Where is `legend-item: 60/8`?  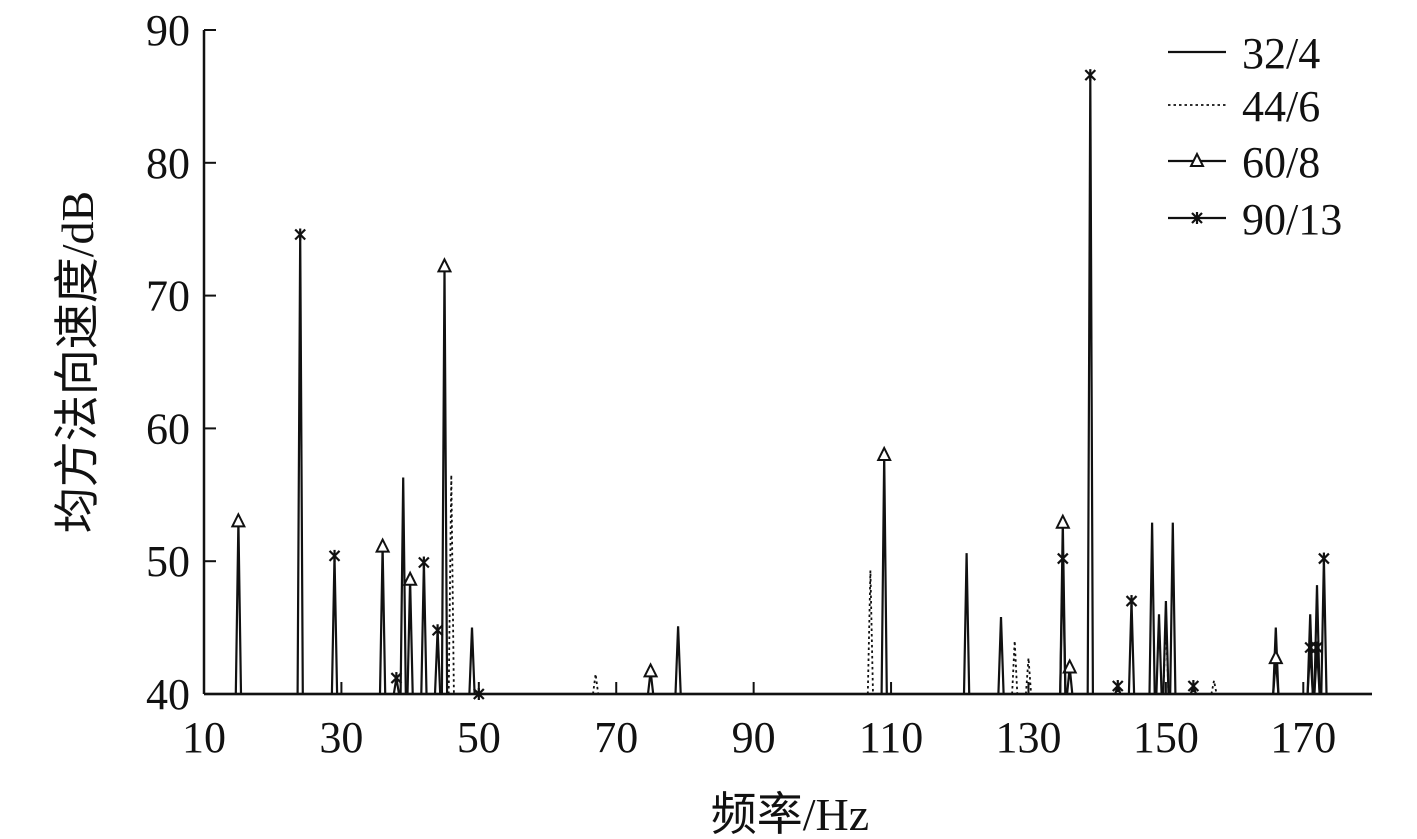 legend-item: 60/8 is located at coordinates (1244, 162).